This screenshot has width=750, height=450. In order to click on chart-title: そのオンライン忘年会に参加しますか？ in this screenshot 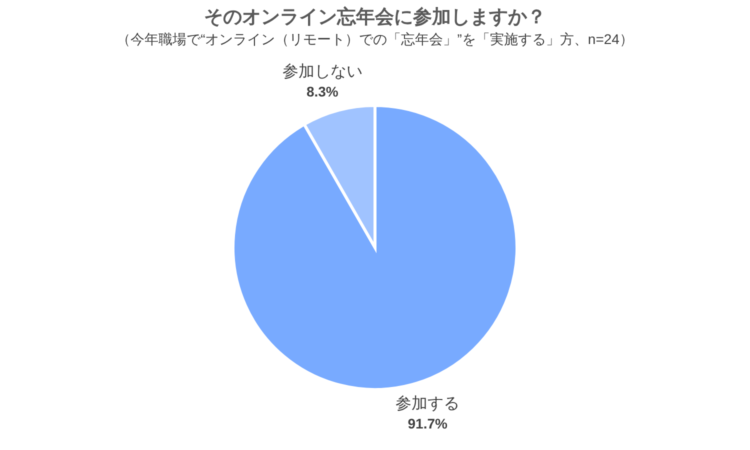, I will do `click(375, 17)`.